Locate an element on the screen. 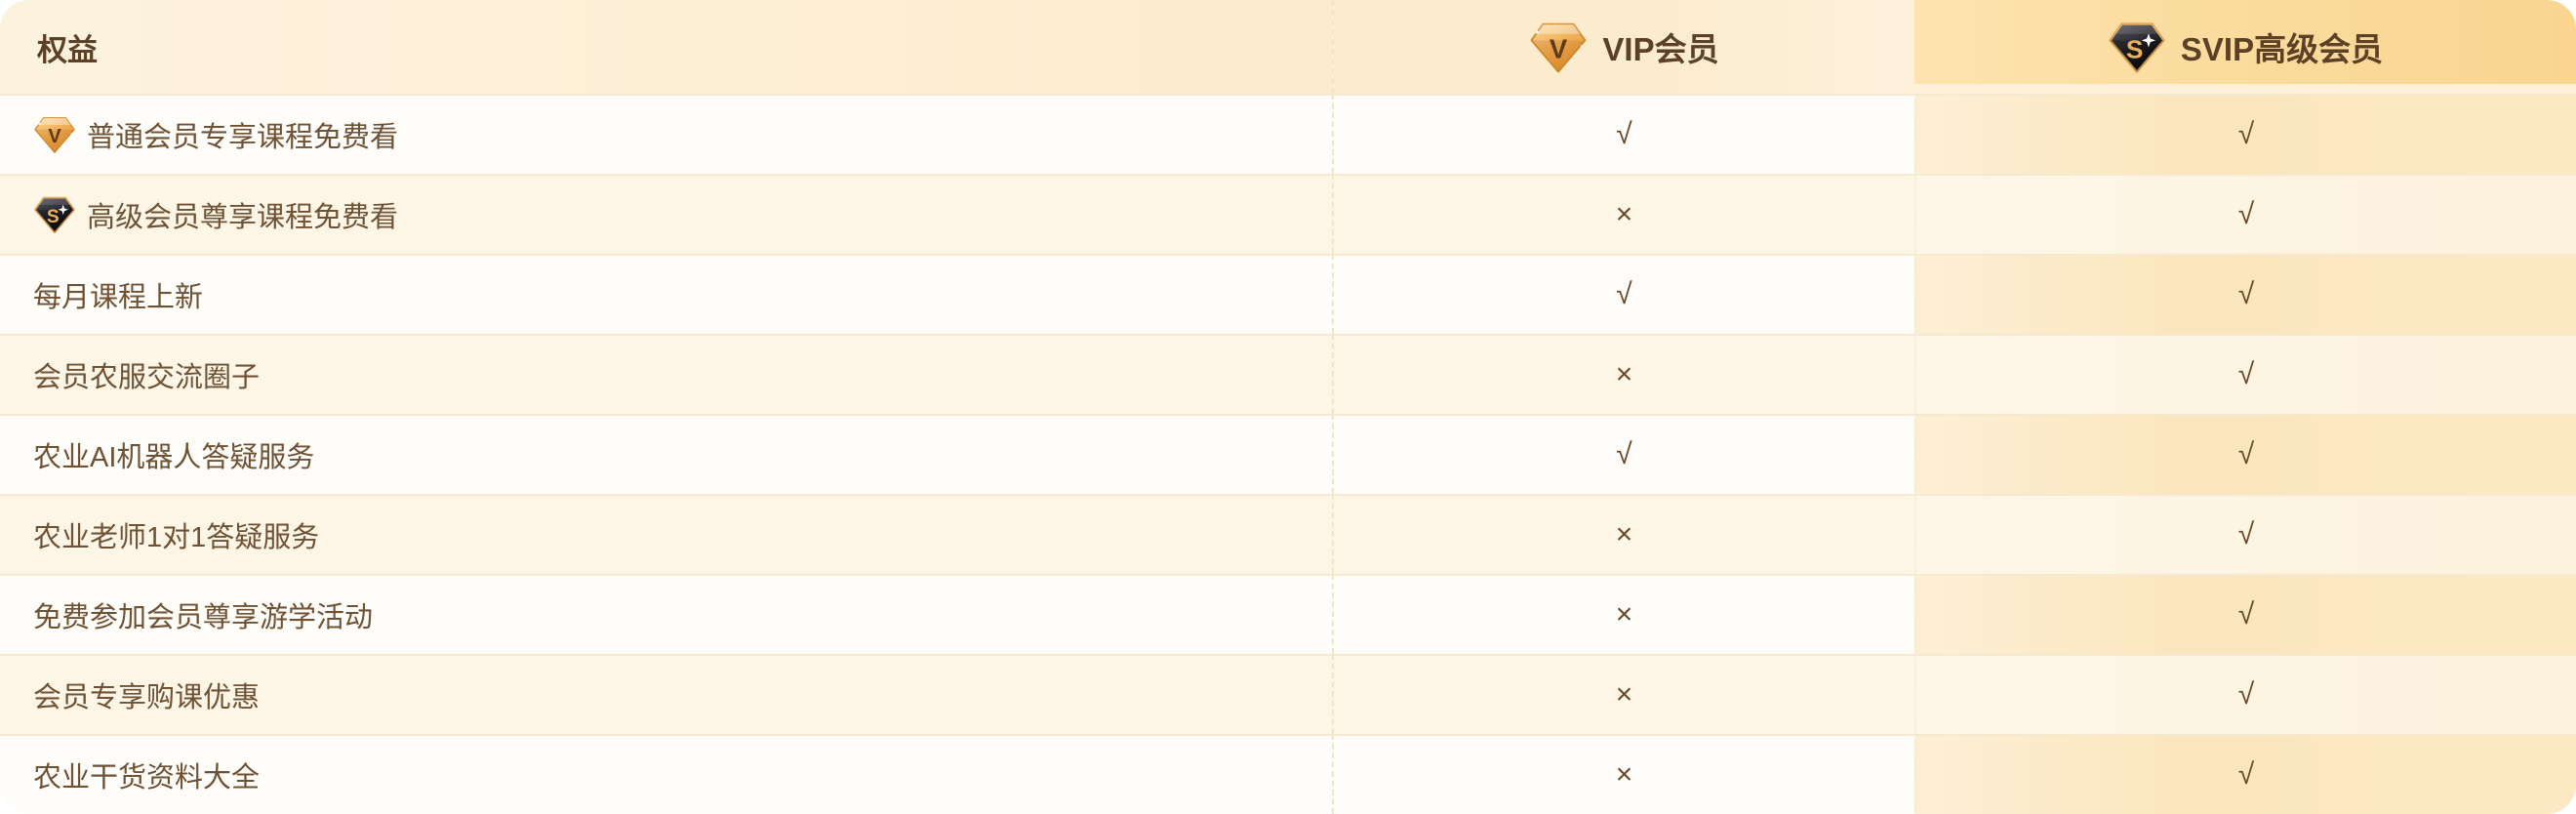  benefit-label: 普通会员专享课程免费看 is located at coordinates (243, 137).